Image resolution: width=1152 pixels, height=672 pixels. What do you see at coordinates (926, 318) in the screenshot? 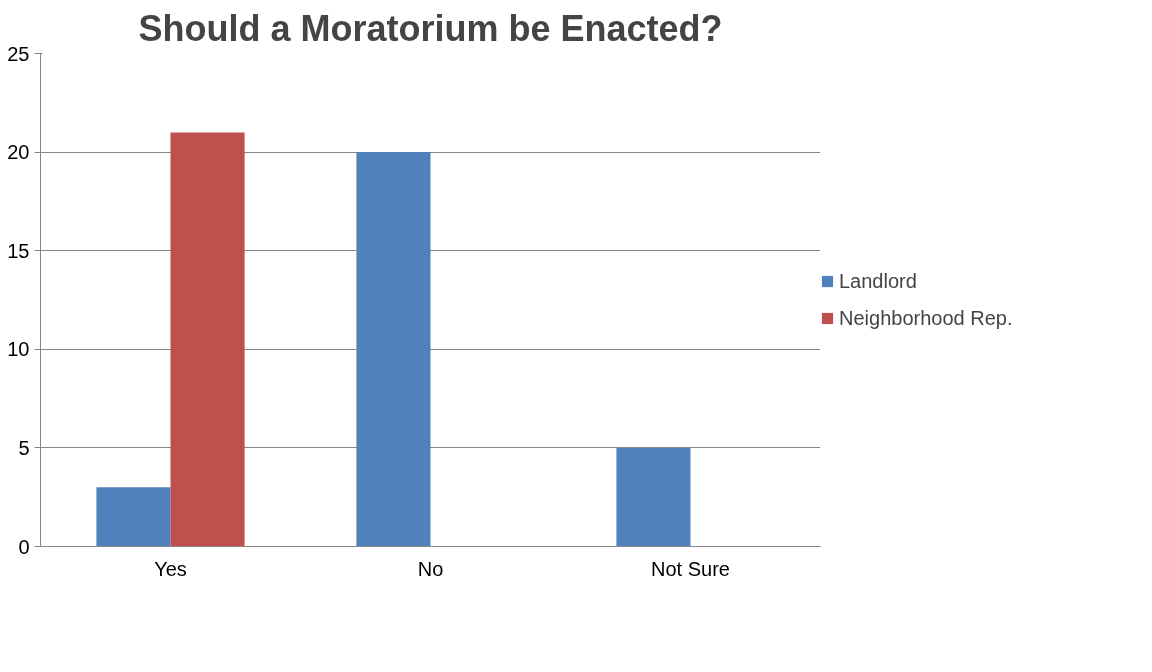
I see `legend-label: Neighborhood Rep.` at bounding box center [926, 318].